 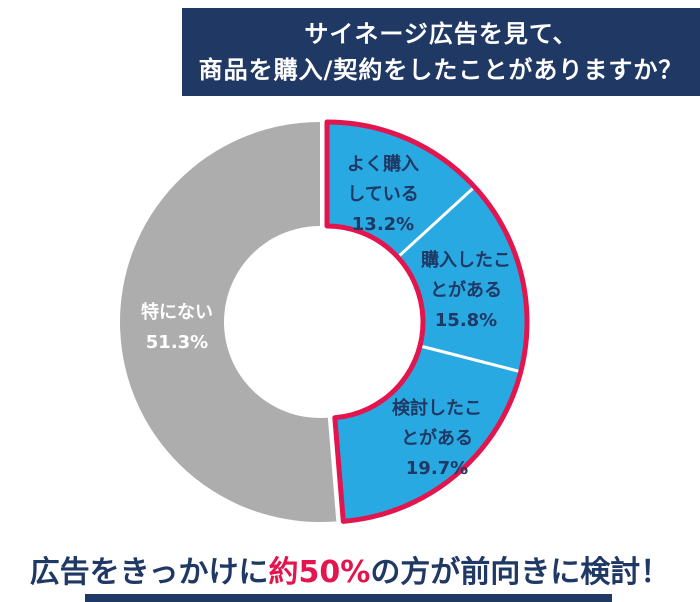 What do you see at coordinates (177, 312) in the screenshot?
I see `label-line: 特にない` at bounding box center [177, 312].